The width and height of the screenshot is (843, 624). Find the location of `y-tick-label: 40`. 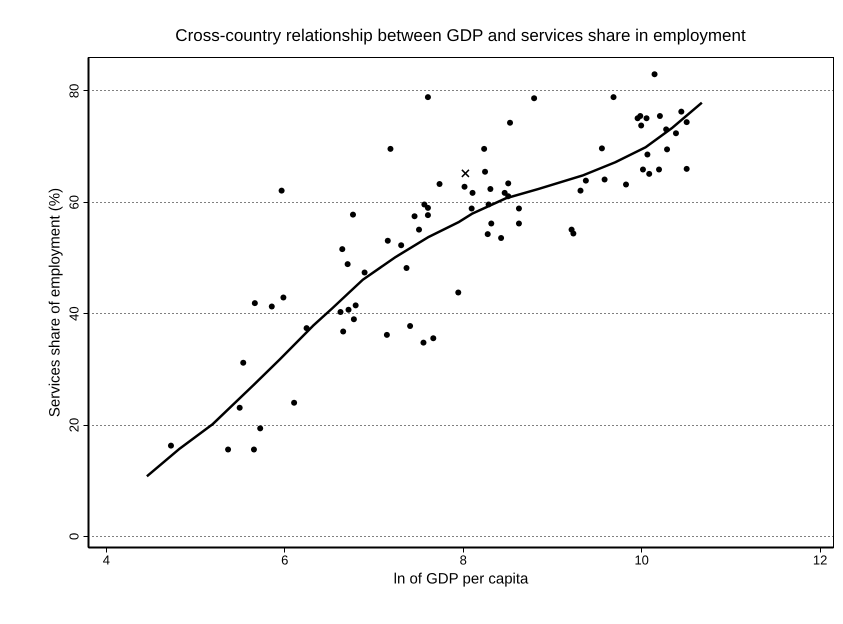

y-tick-label: 40 is located at coordinates (74, 313).